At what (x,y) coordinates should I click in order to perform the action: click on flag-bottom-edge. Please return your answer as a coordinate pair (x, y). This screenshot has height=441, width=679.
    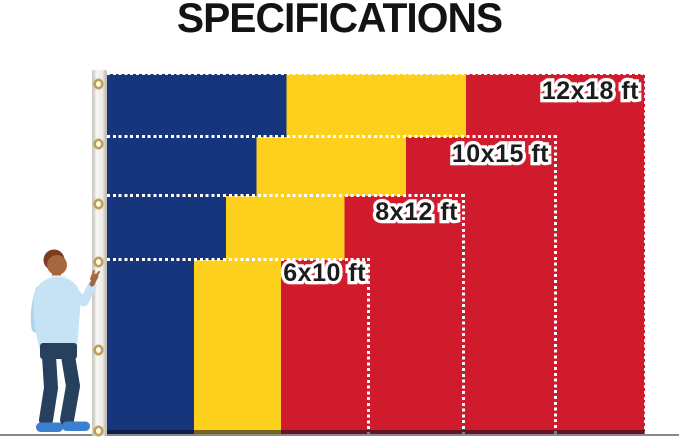
    Looking at the image, I should click on (376, 432).